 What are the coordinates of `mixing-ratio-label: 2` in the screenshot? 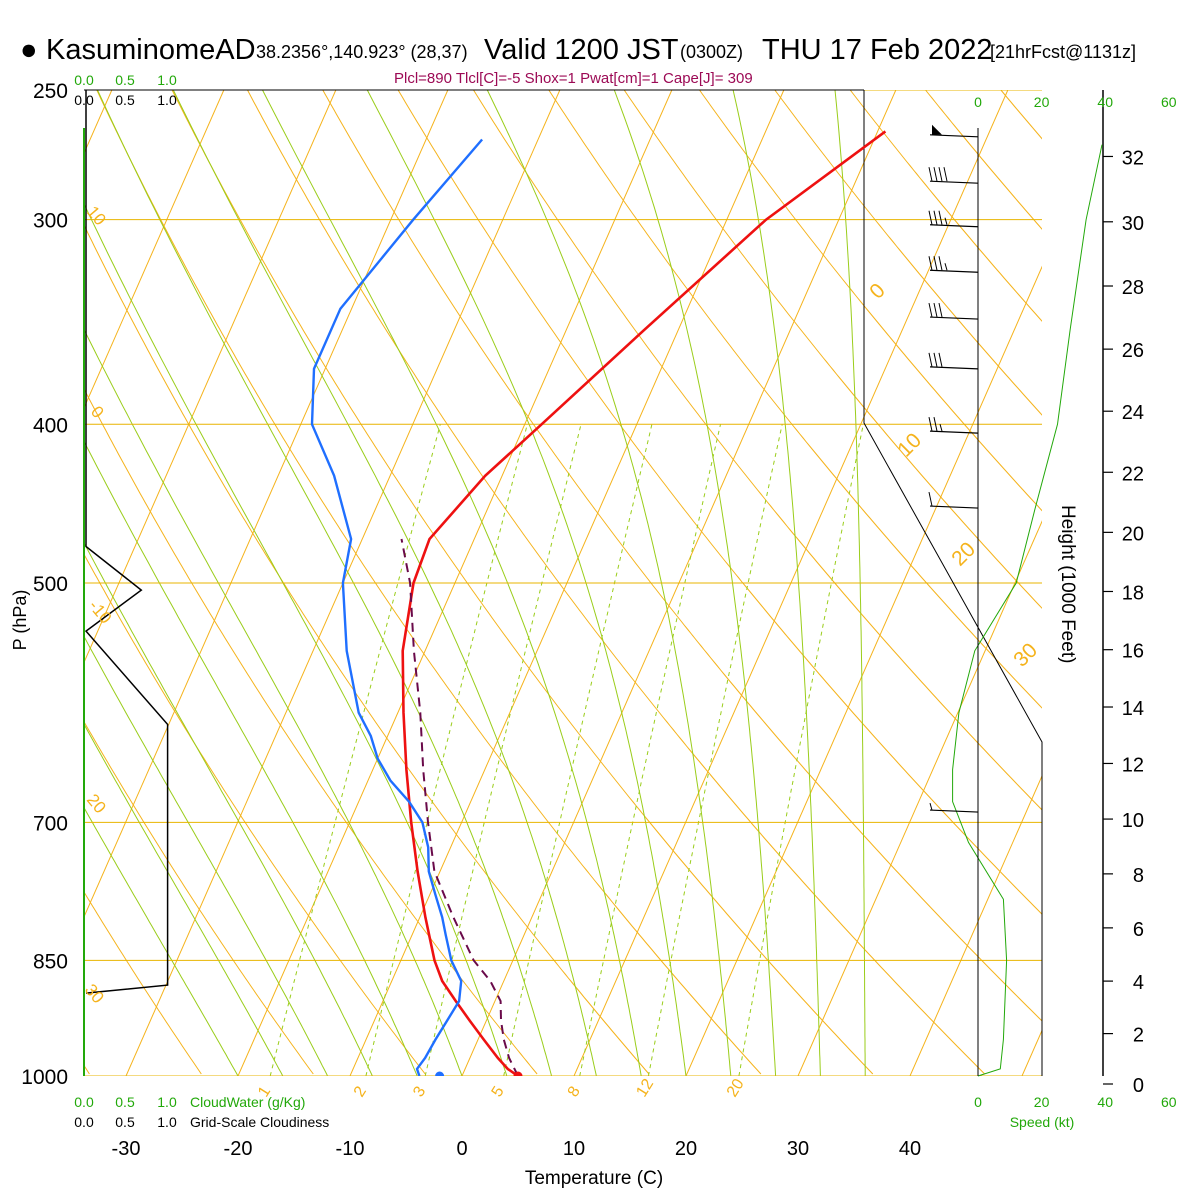 It's located at (360, 1091).